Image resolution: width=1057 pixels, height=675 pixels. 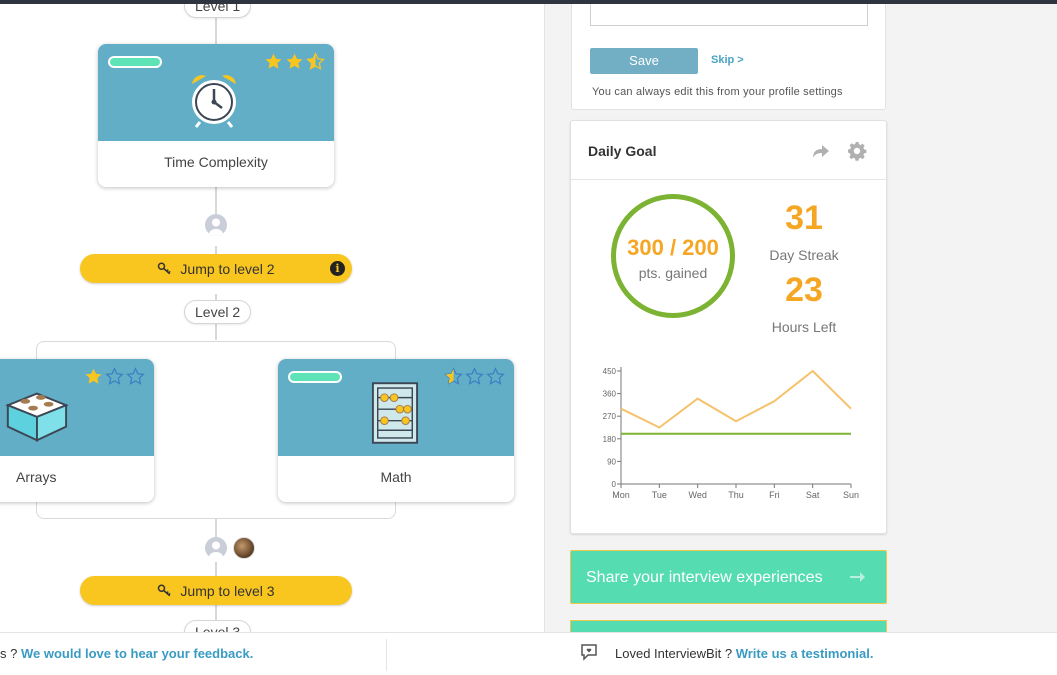 I want to click on testimonial-prefix: Loved InterviewBit ?, so click(x=675, y=653).